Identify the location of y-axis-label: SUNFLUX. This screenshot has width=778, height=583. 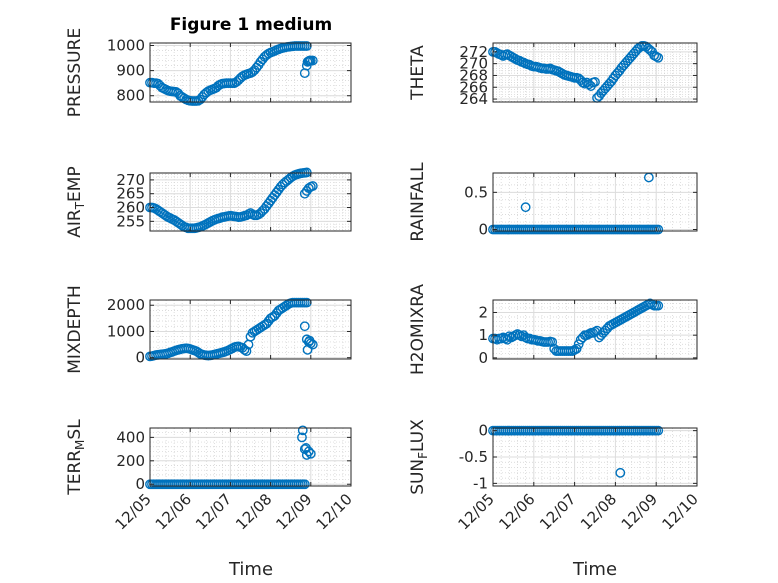
(419, 457).